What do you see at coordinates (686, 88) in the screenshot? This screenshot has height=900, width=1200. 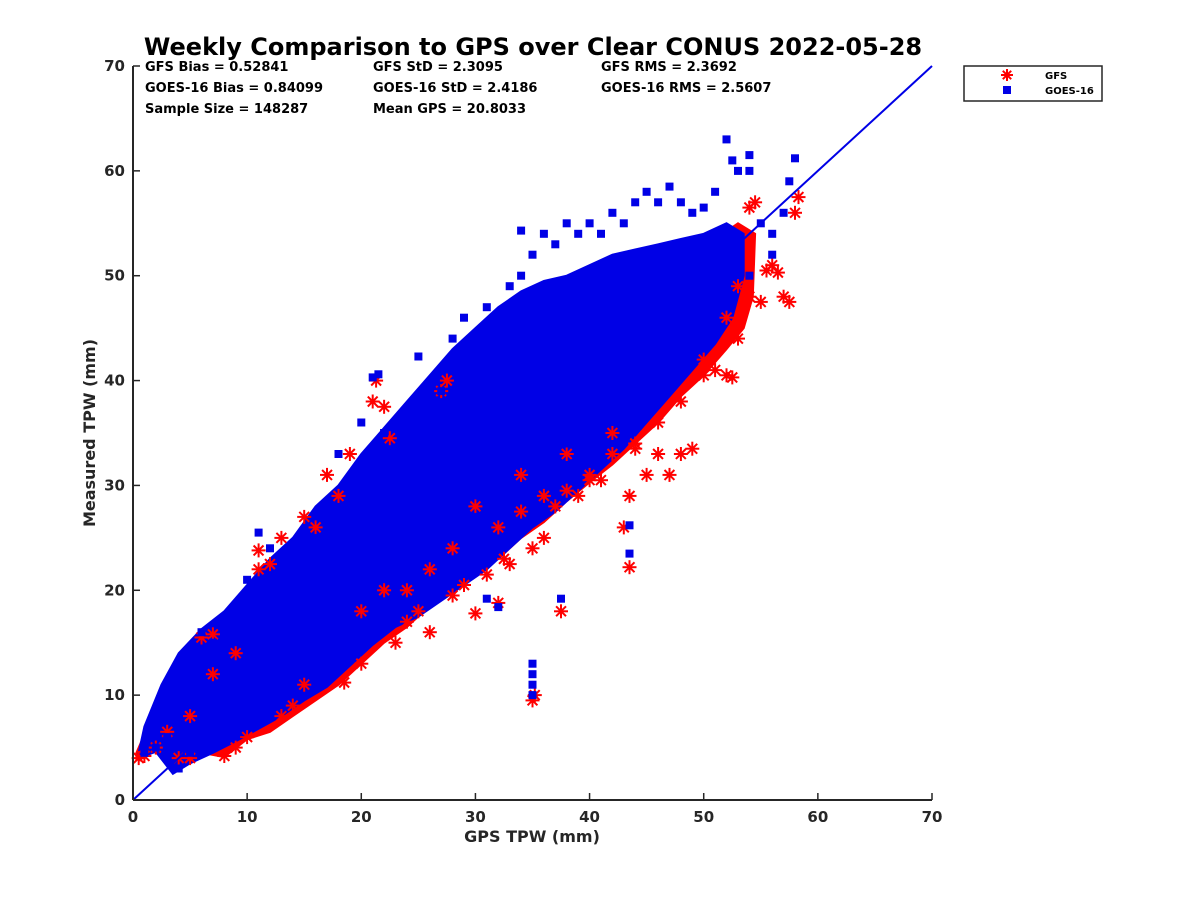 I see `stat-goes16-rms: GOES-16 RMS = 2.5607` at bounding box center [686, 88].